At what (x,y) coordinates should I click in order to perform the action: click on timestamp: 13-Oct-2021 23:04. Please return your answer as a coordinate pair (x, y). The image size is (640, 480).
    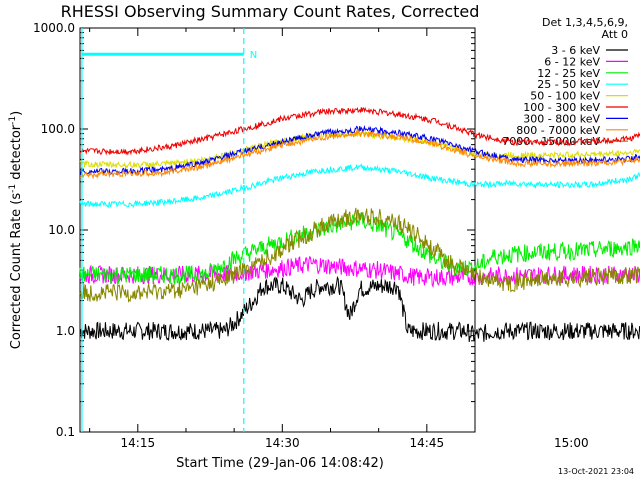
    Looking at the image, I should click on (596, 471).